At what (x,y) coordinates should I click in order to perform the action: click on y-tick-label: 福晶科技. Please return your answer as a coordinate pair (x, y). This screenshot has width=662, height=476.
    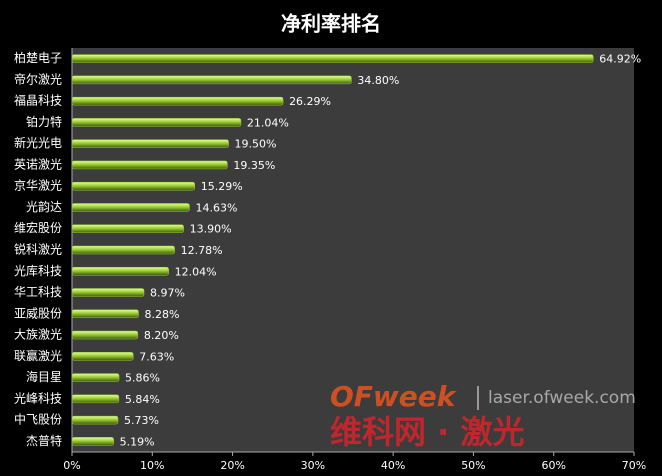
    Looking at the image, I should click on (38, 100).